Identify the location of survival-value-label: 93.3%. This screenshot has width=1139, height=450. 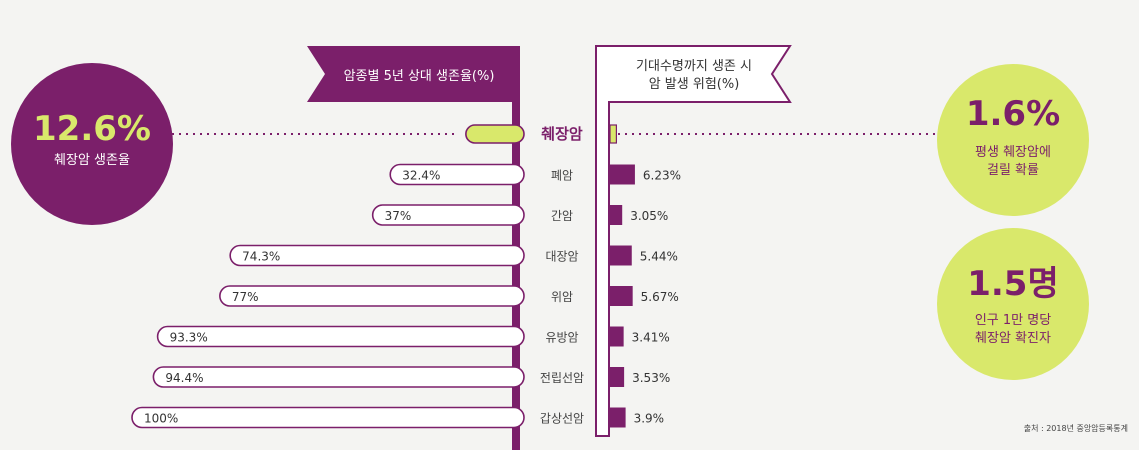
(189, 338).